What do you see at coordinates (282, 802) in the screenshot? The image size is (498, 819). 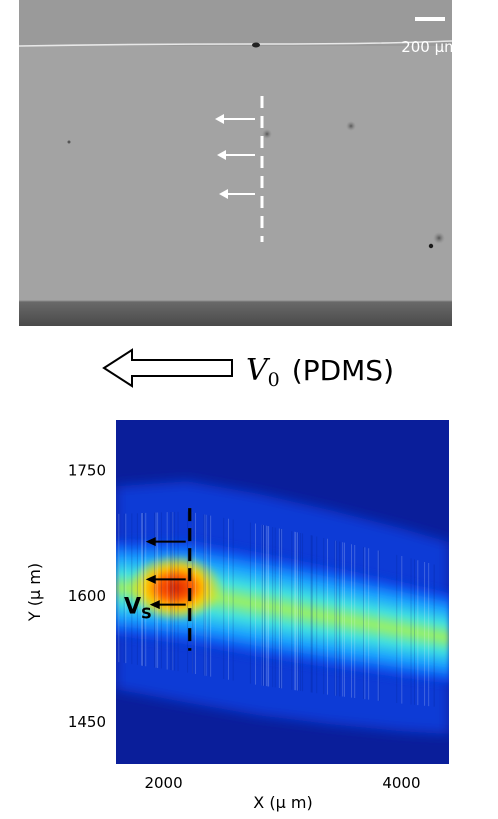 I see `x-axis-label: X (μ m)` at bounding box center [282, 802].